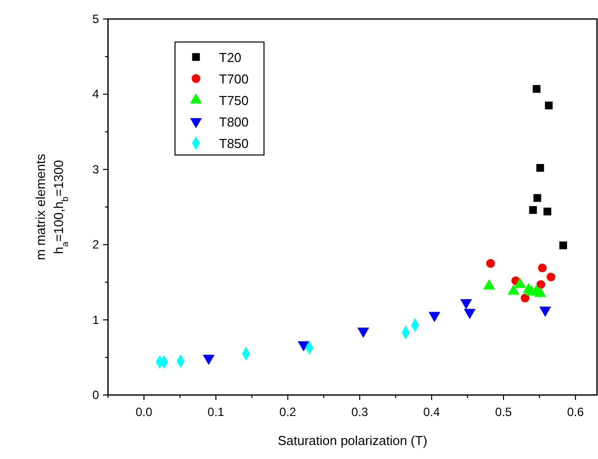 The width and height of the screenshot is (598, 459). I want to click on legend-label: T20, so click(230, 57).